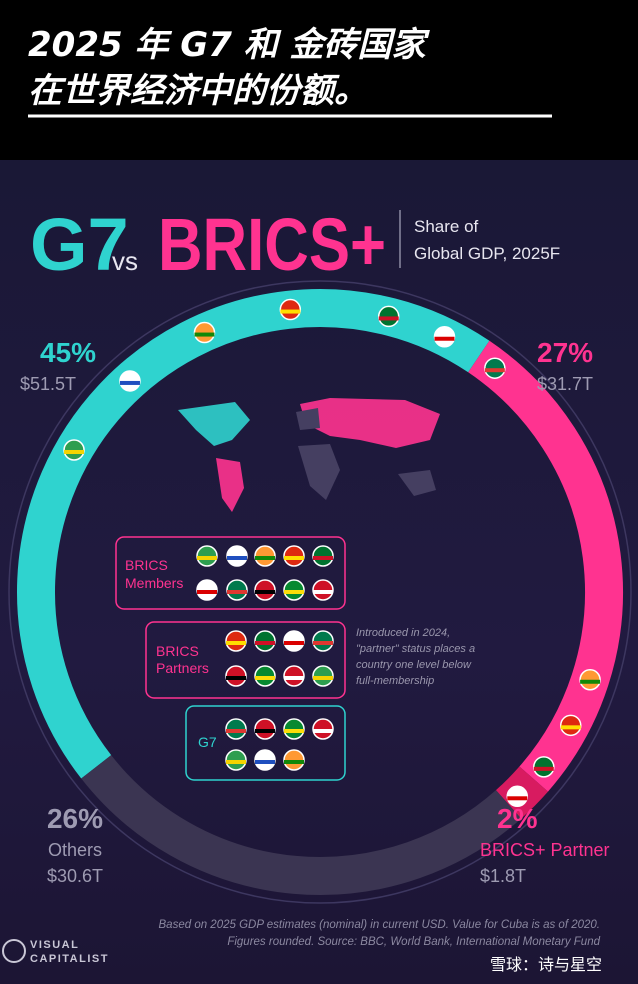  What do you see at coordinates (79, 244) in the screenshot?
I see `title-g7: G7` at bounding box center [79, 244].